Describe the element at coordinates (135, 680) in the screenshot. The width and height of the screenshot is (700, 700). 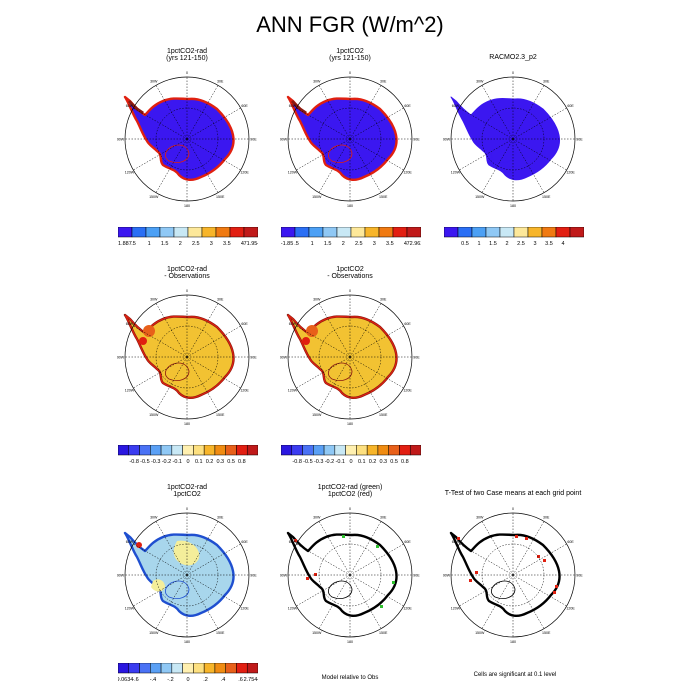
I see `labelbar-label: -.6` at that location.